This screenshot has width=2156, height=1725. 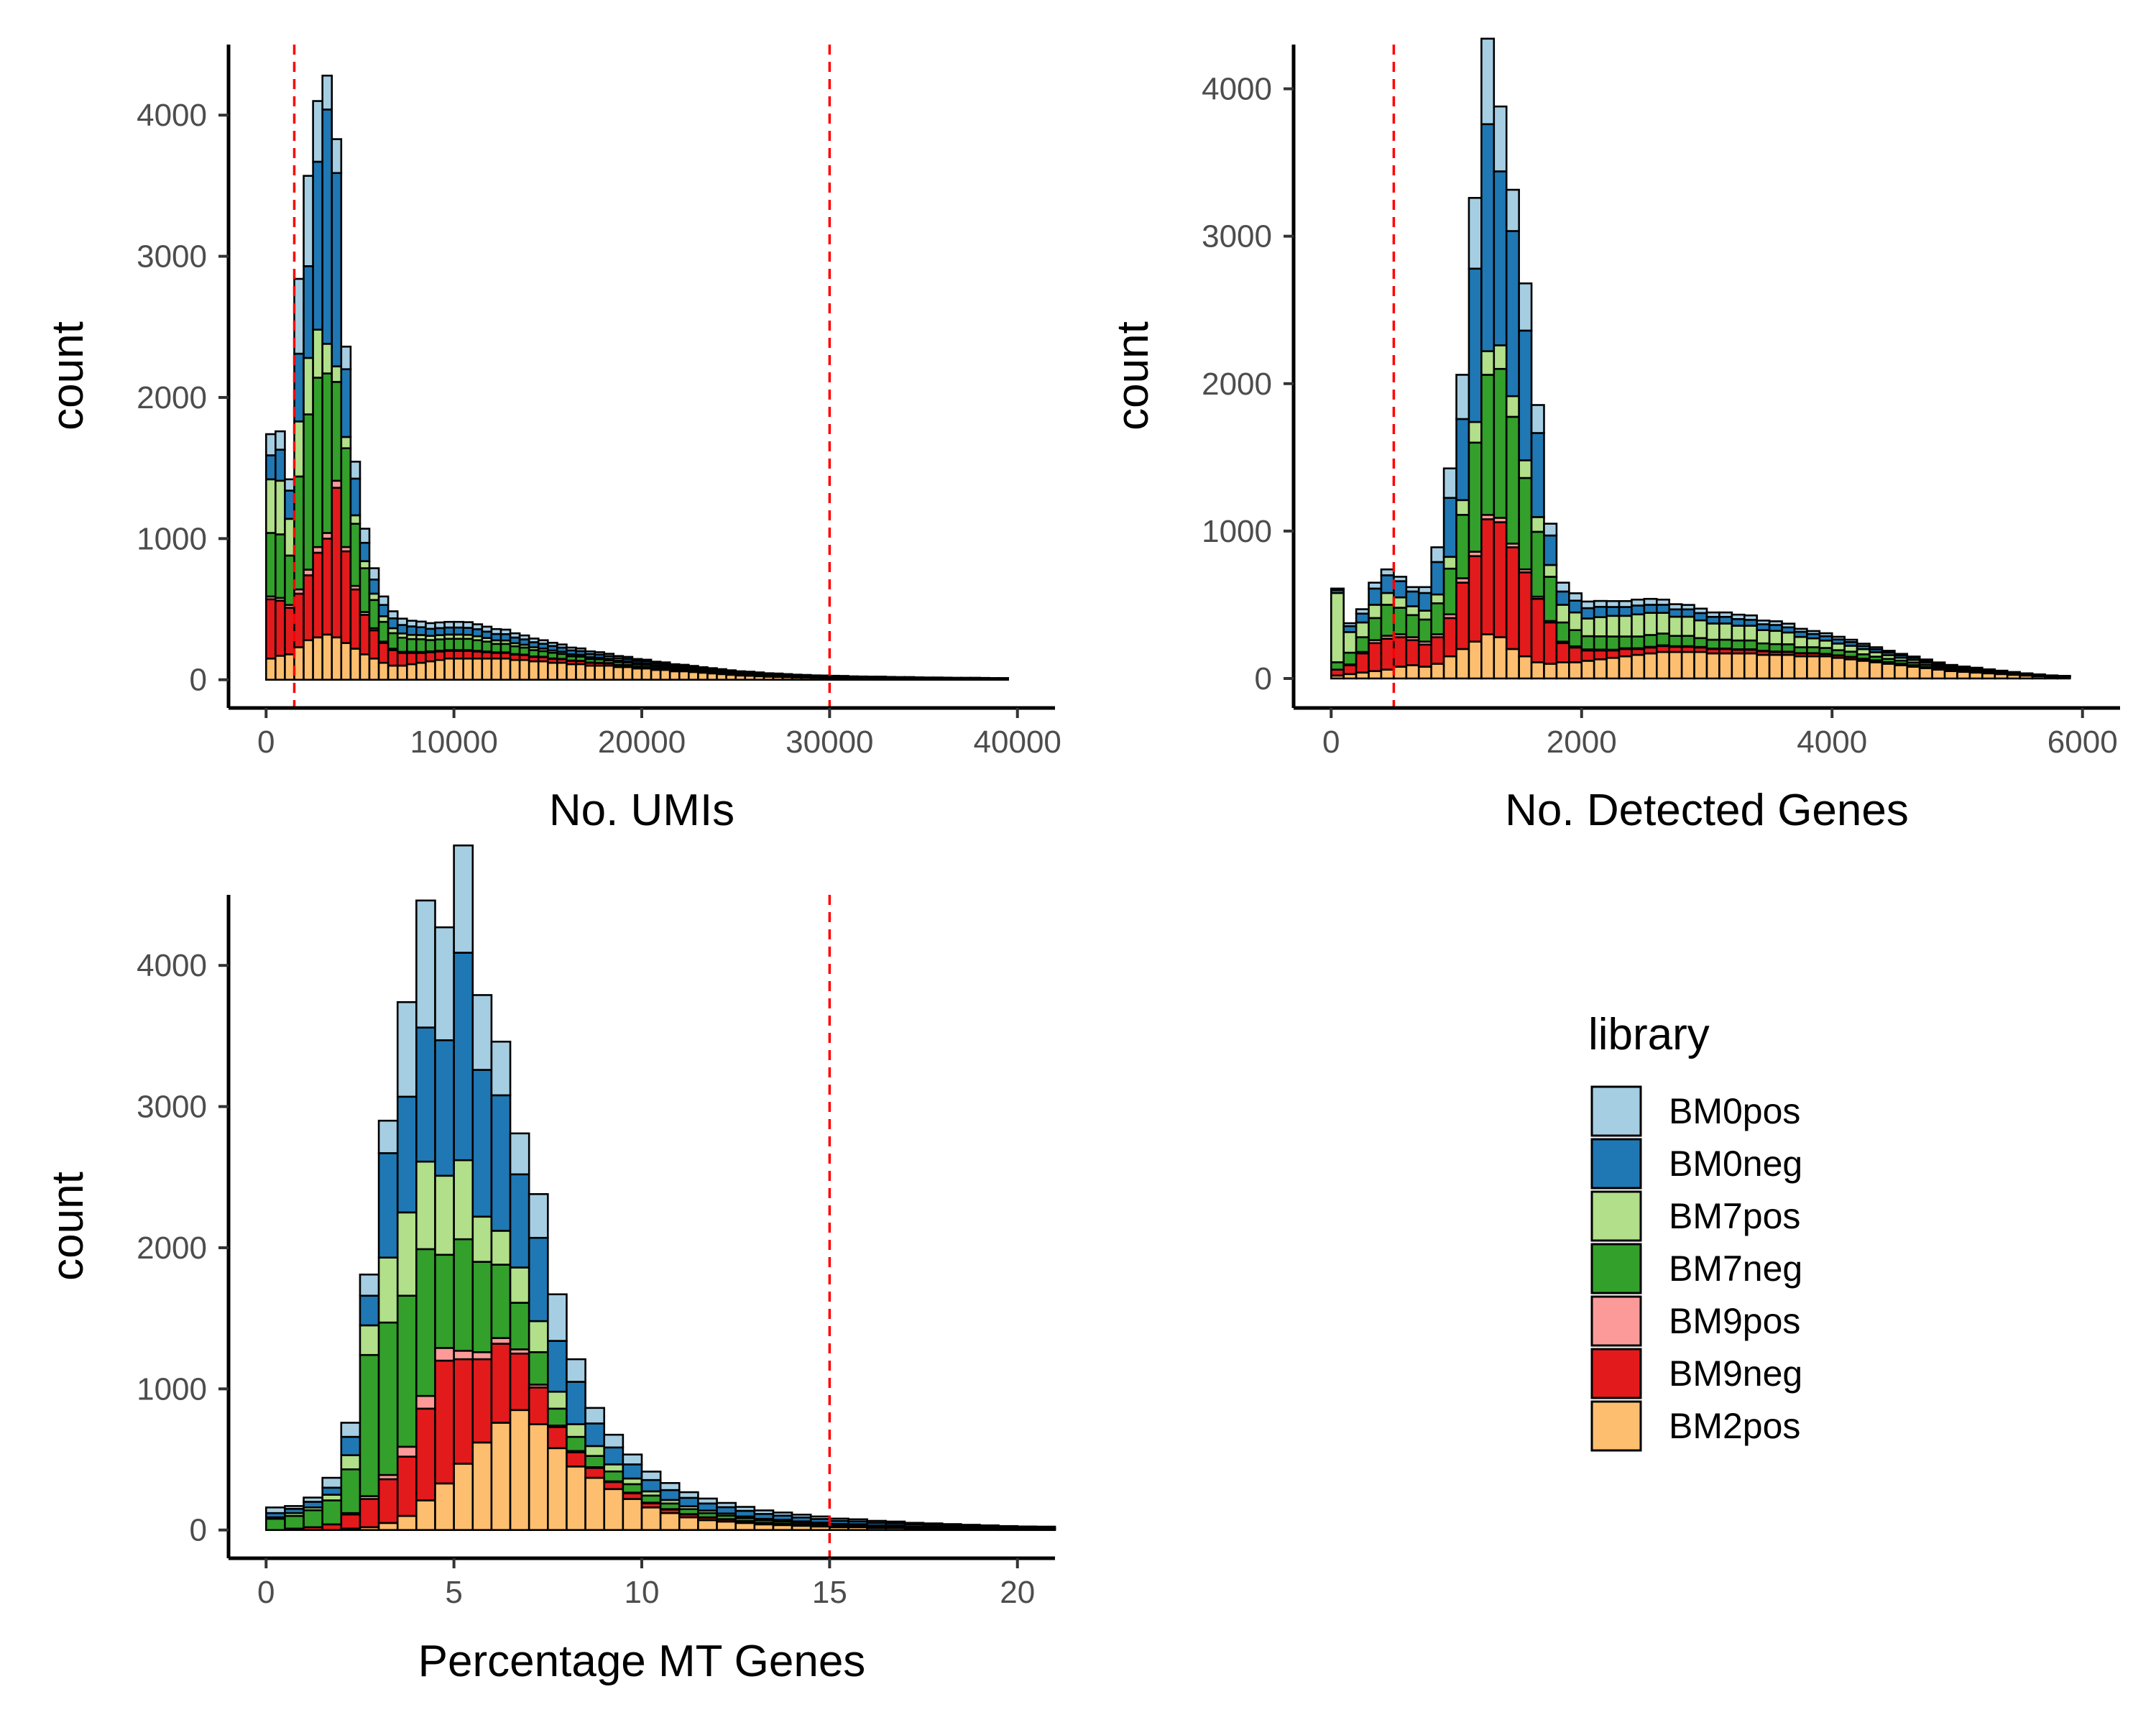 What do you see at coordinates (561, 376) in the screenshot?
I see `umis-threshold-lines` at bounding box center [561, 376].